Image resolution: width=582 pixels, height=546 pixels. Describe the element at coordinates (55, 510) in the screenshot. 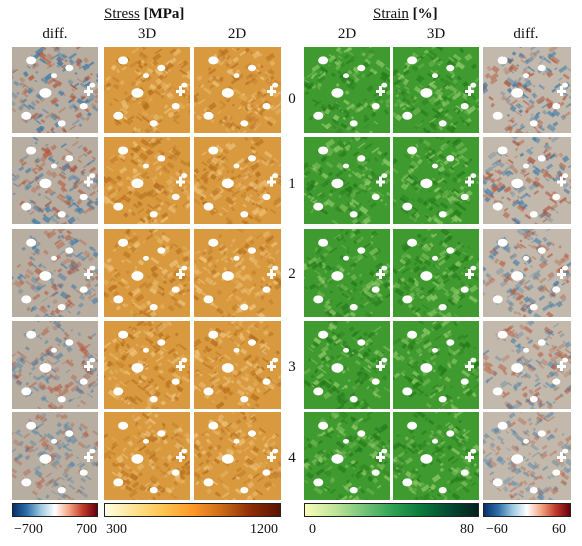

I see `stress-diff-colorbar` at that location.